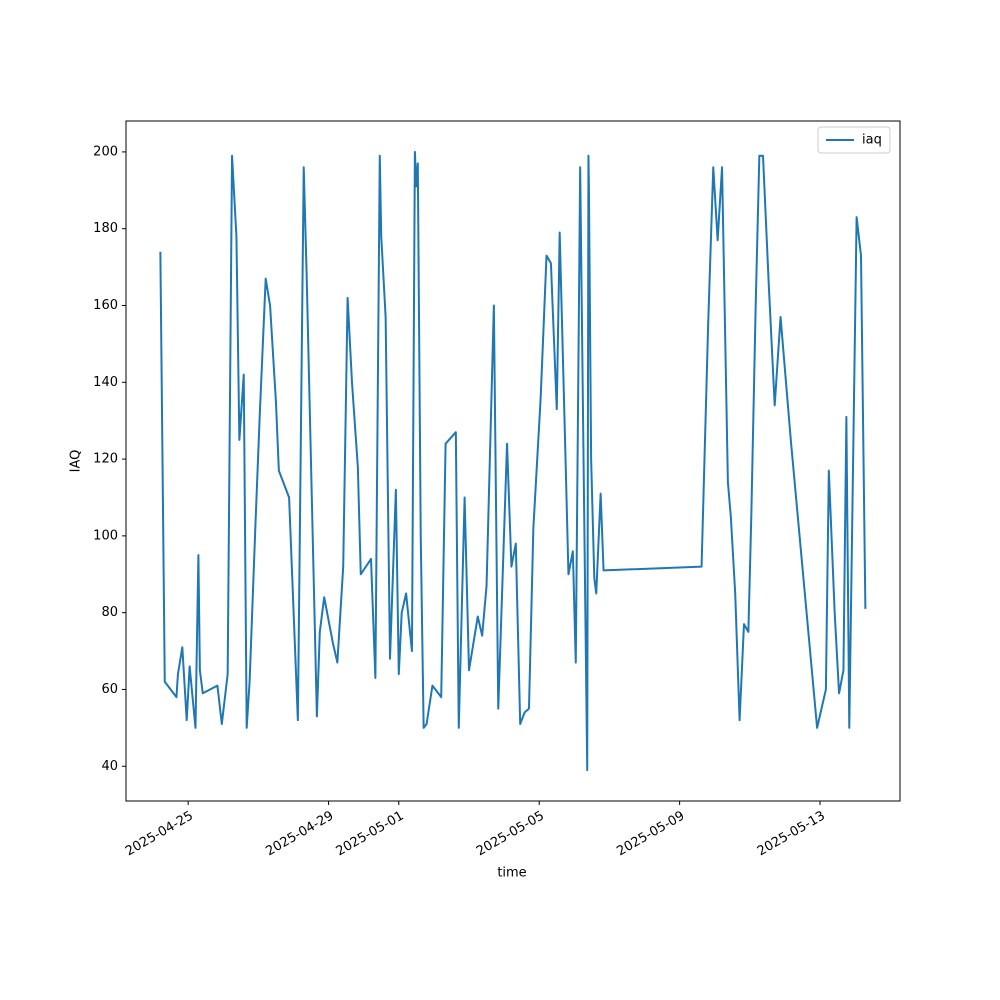 Image resolution: width=1000 pixels, height=1000 pixels. What do you see at coordinates (109, 689) in the screenshot?
I see `y-tick-label: 60` at bounding box center [109, 689].